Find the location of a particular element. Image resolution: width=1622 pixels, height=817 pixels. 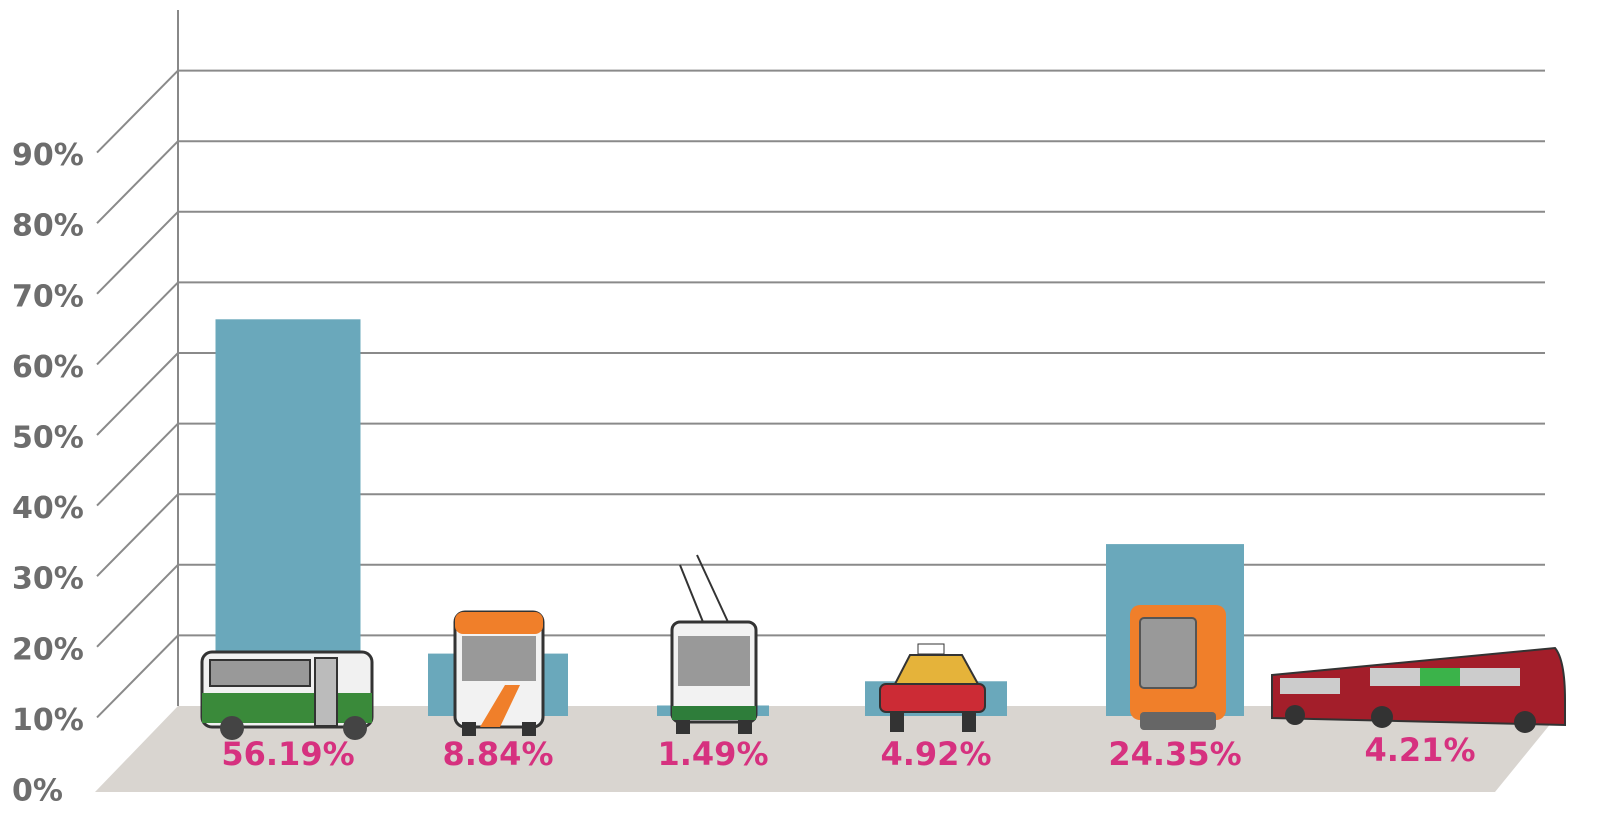

metro-icon is located at coordinates (1178, 667).